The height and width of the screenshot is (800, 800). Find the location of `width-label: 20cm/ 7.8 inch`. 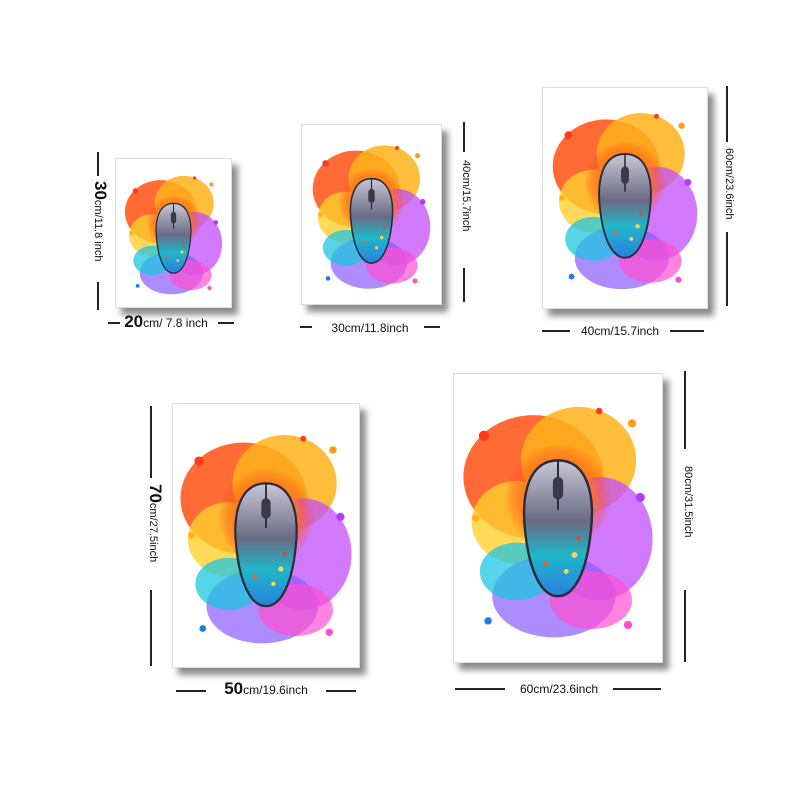

width-label: 20cm/ 7.8 inch is located at coordinates (166, 321).